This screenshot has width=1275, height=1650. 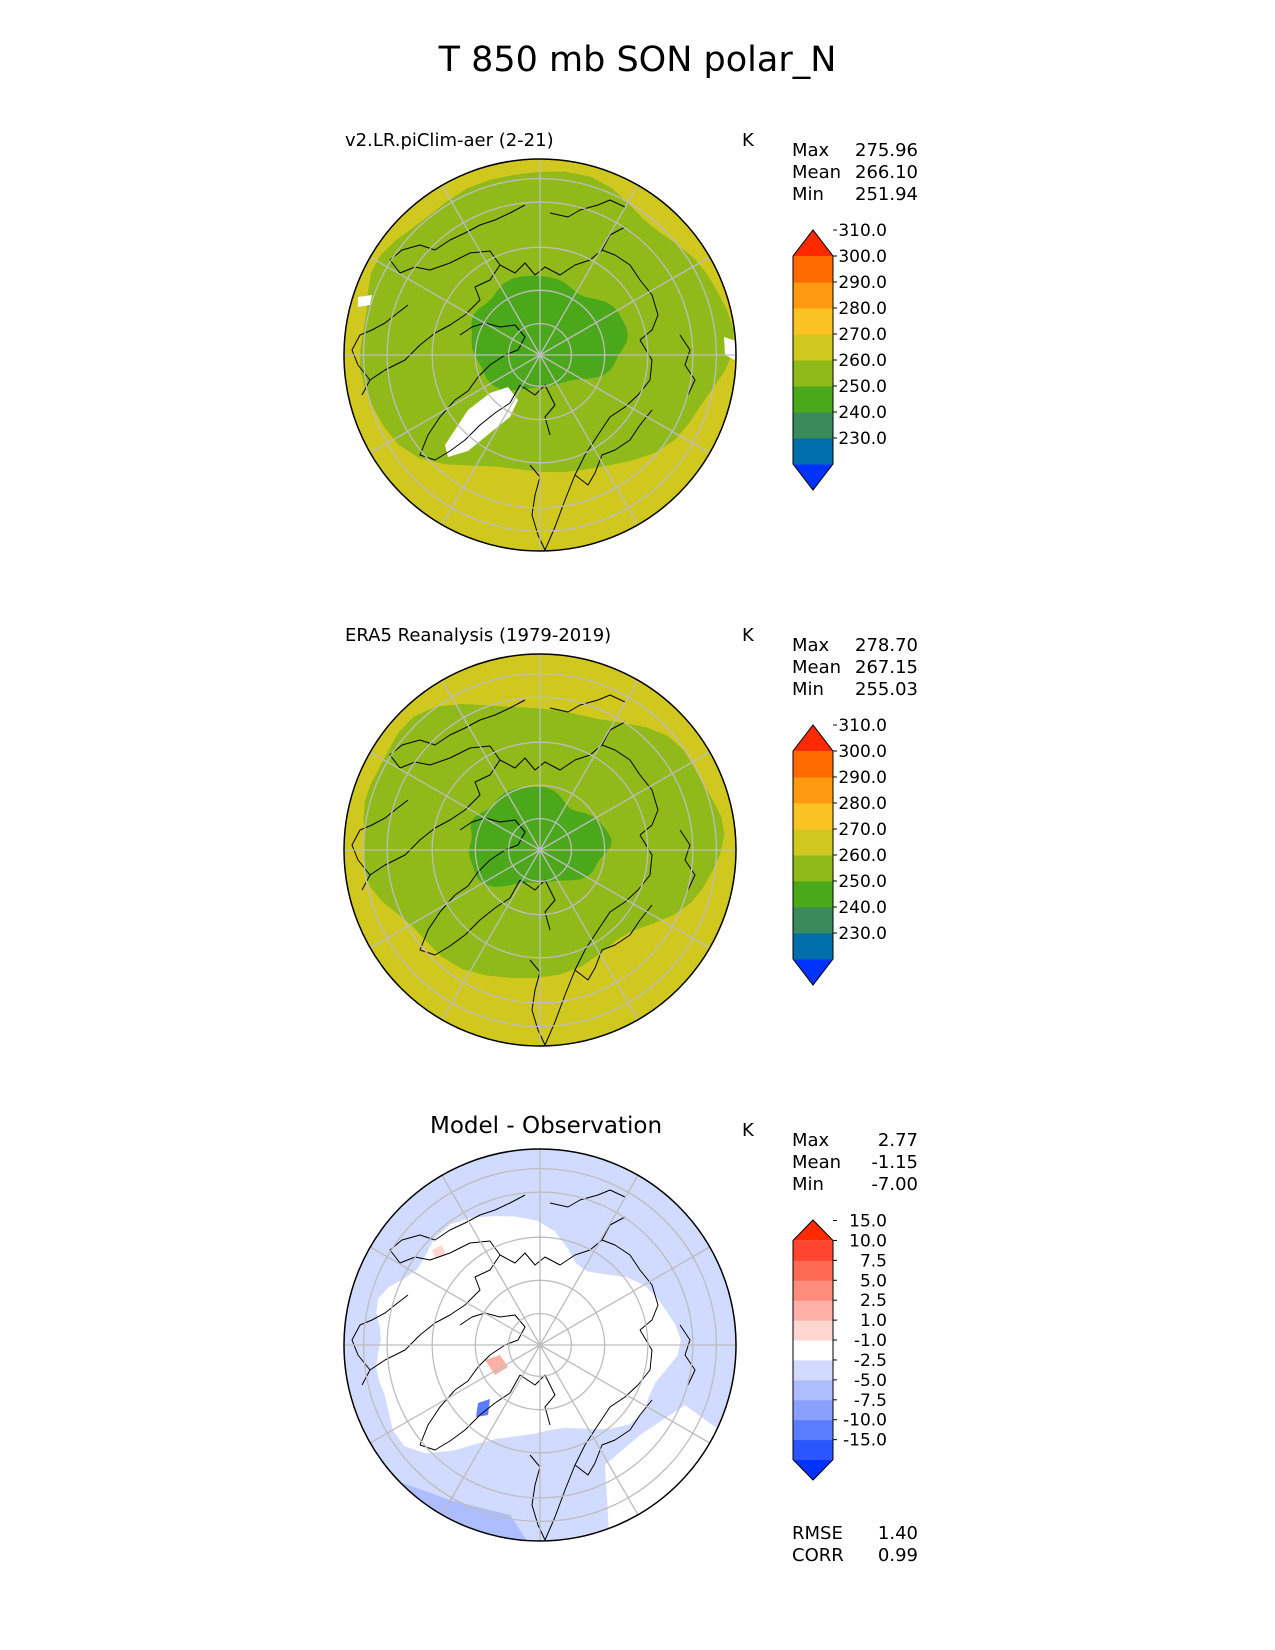 What do you see at coordinates (873, 1321) in the screenshot?
I see `colorbar-tick-label: 1.0` at bounding box center [873, 1321].